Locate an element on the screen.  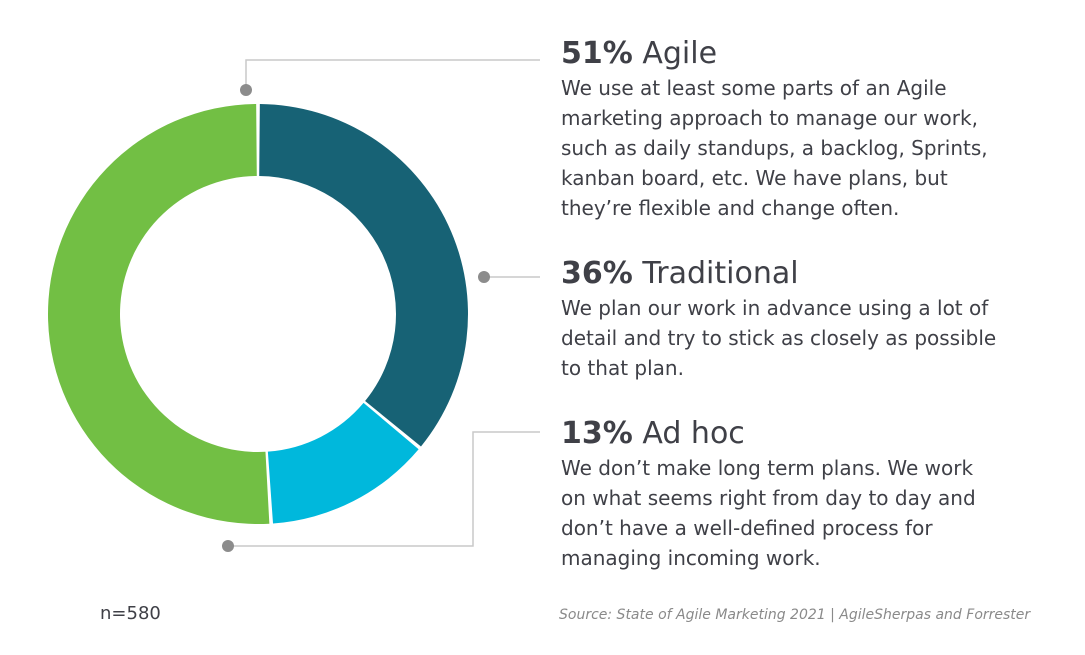
leader-dot-agile is located at coordinates (246, 90).